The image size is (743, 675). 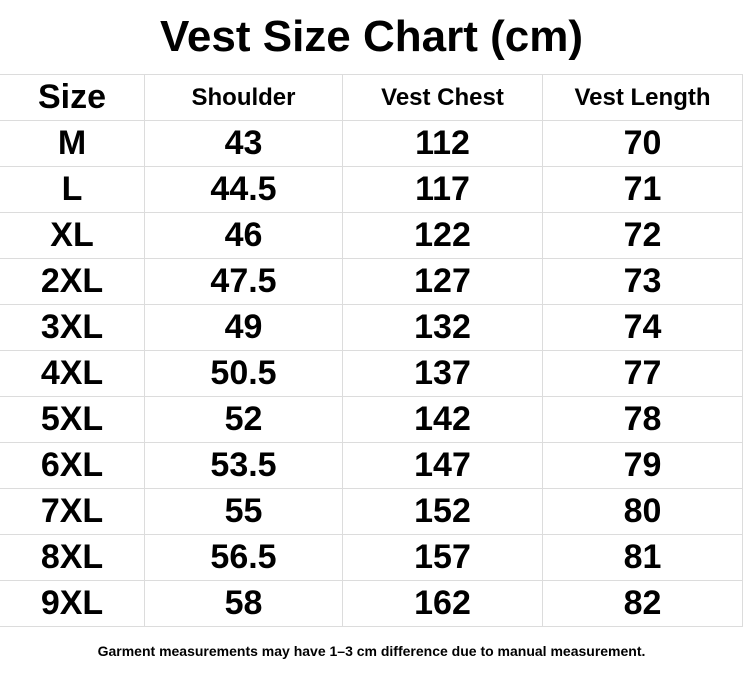 What do you see at coordinates (643, 420) in the screenshot?
I see `measurement: 78` at bounding box center [643, 420].